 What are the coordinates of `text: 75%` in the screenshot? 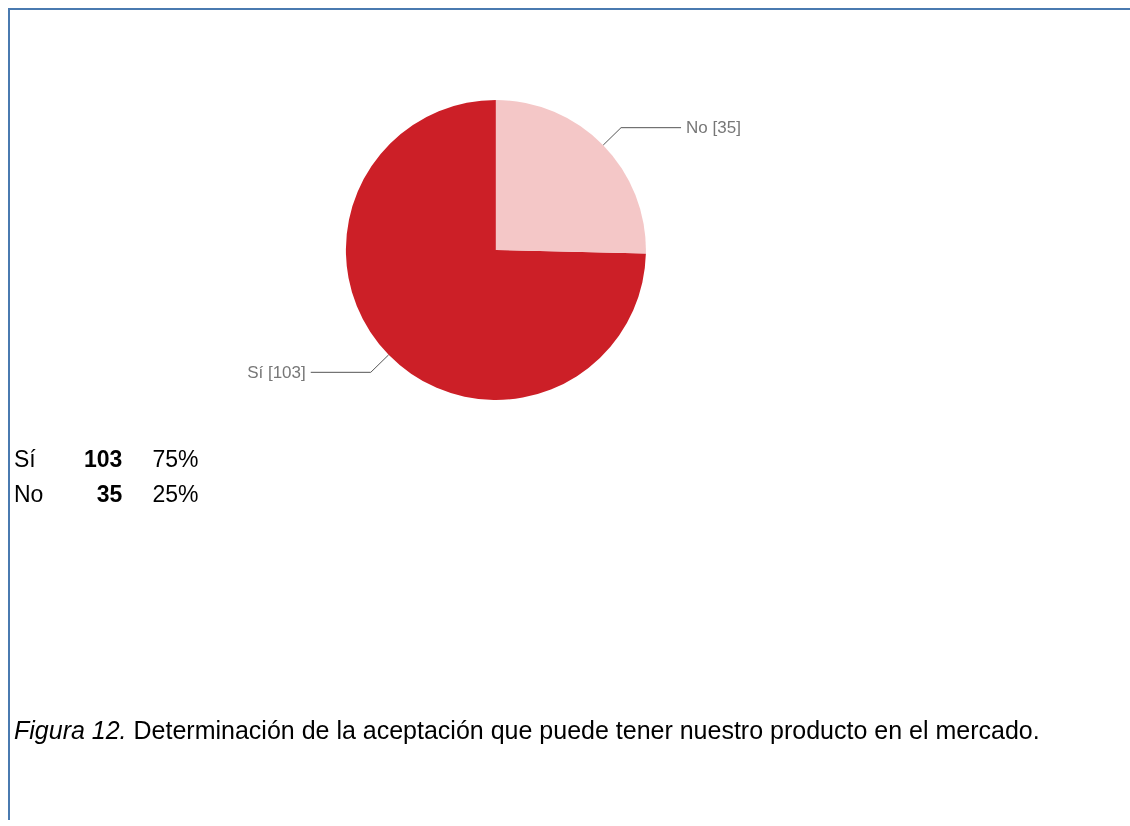 It's located at (175, 459).